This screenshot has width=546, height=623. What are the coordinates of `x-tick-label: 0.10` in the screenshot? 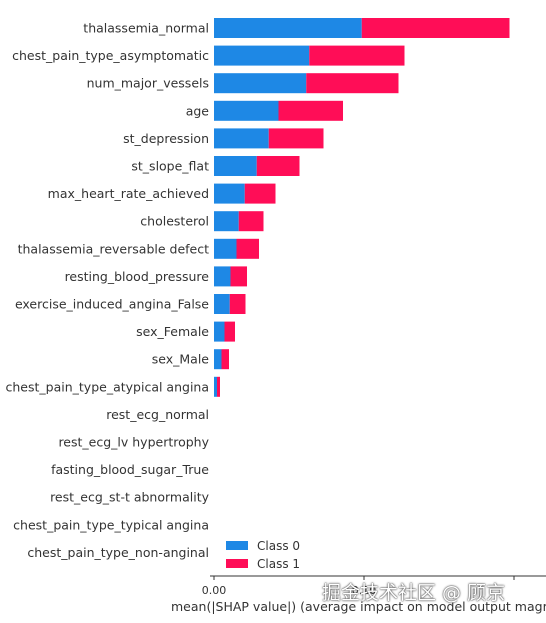 It's located at (364, 590).